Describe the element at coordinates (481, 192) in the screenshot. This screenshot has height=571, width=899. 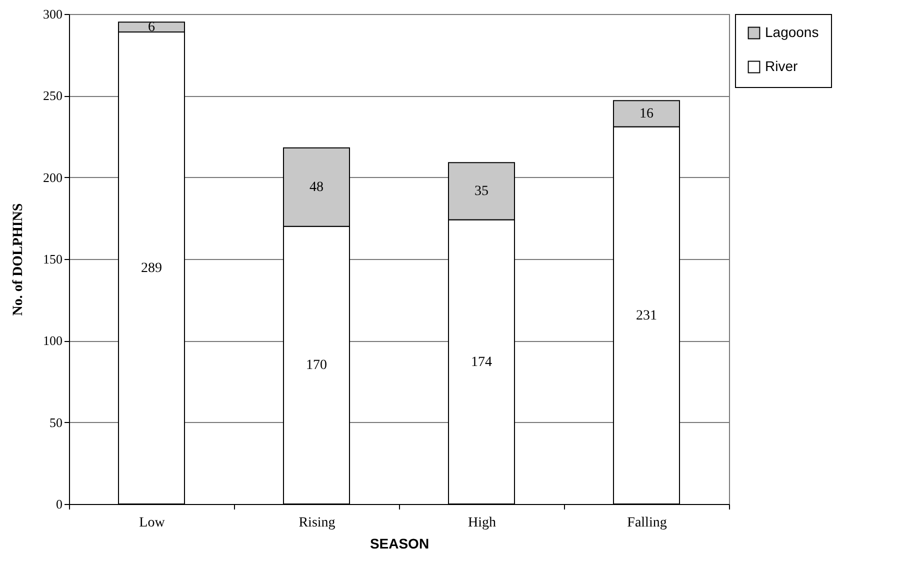
I see `data-label: 35` at that location.